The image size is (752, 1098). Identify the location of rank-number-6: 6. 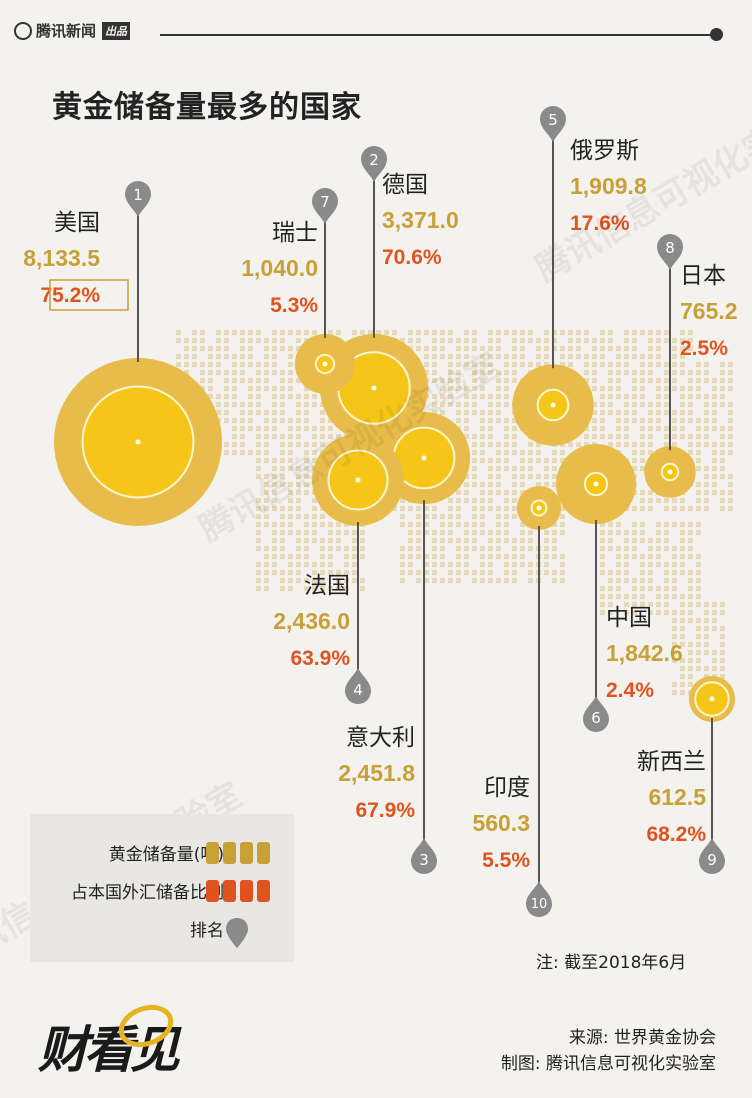
(596, 718).